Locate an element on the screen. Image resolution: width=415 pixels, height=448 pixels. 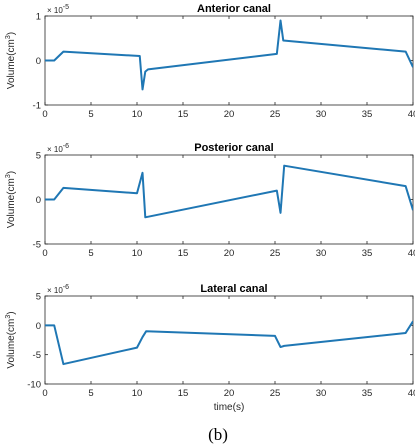
chart-title: Lateral canal is located at coordinates (233, 289).